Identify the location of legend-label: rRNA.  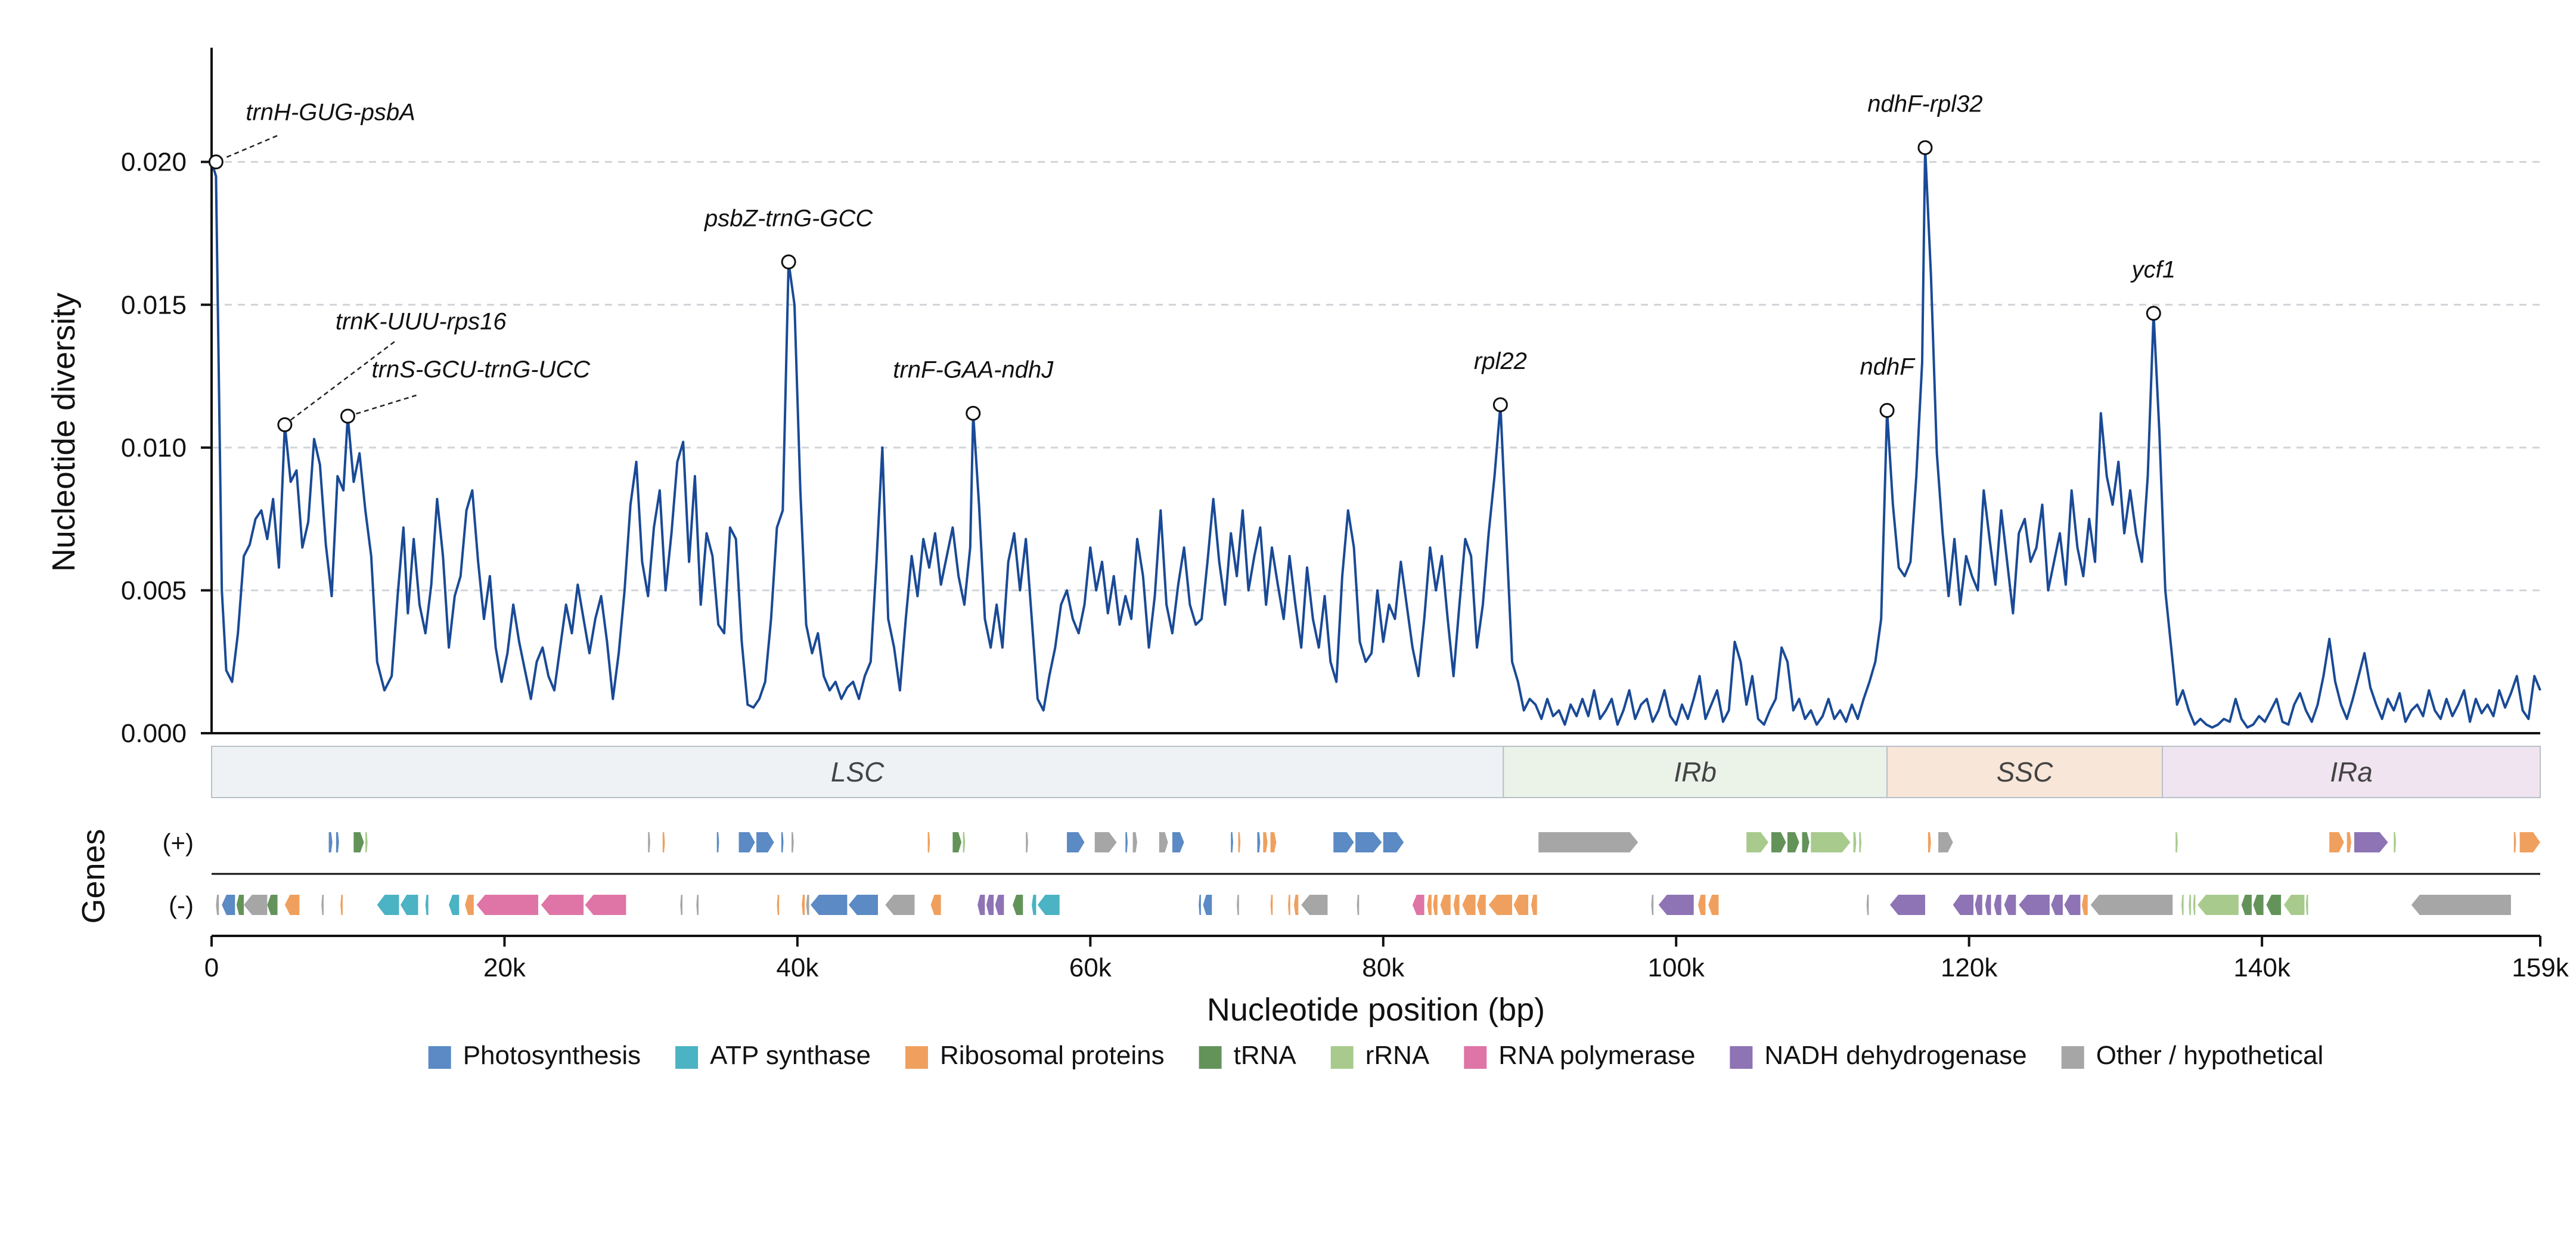
(1398, 1055).